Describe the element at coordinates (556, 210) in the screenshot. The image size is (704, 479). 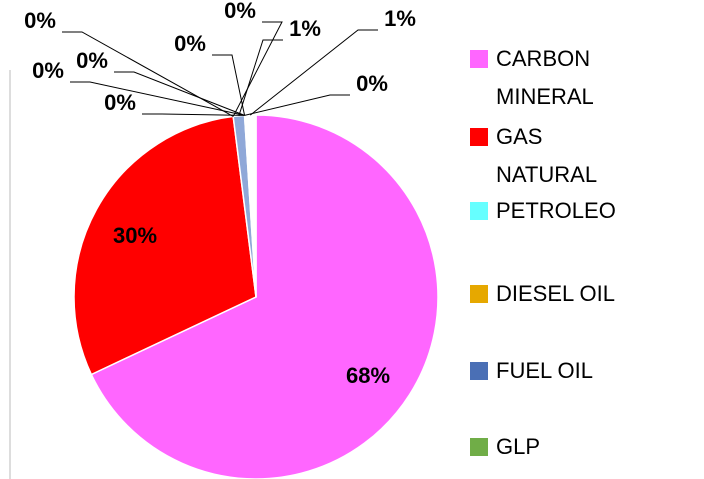
I see `legend-label: PETROLEO` at that location.